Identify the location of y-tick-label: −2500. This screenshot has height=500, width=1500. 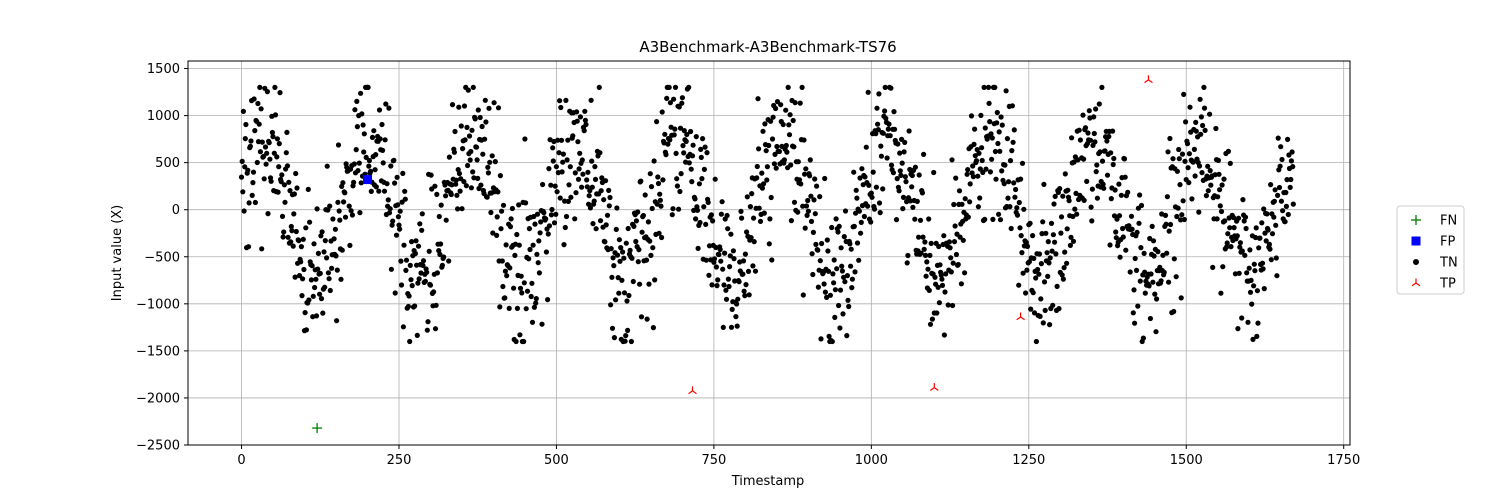
(158, 446).